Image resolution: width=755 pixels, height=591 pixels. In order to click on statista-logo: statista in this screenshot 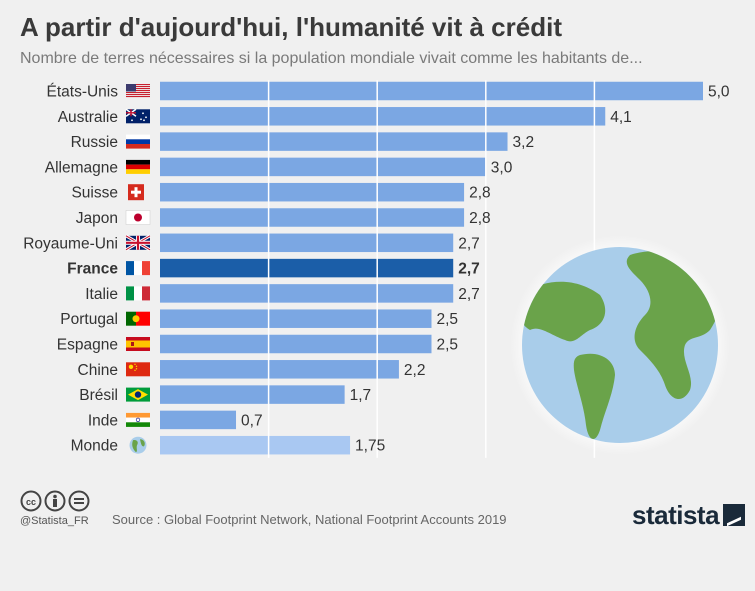, I will do `click(689, 515)`.